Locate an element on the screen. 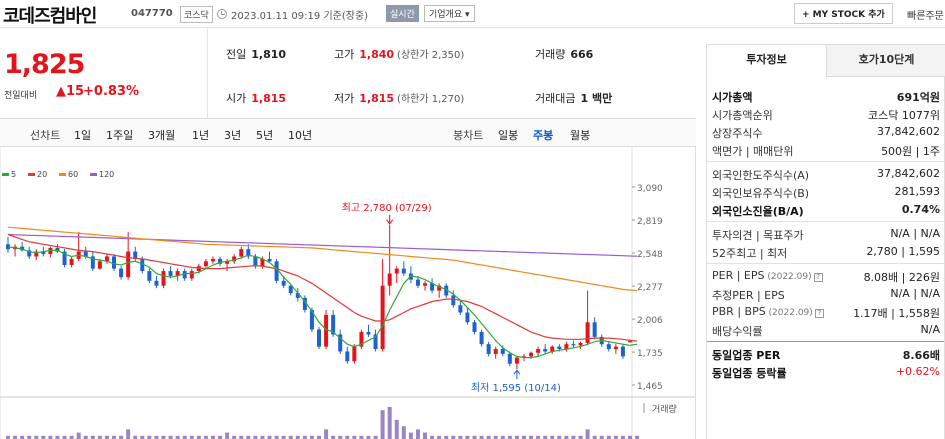 The width and height of the screenshot is (945, 439). line-chart-label: 선차트 is located at coordinates (45, 135).